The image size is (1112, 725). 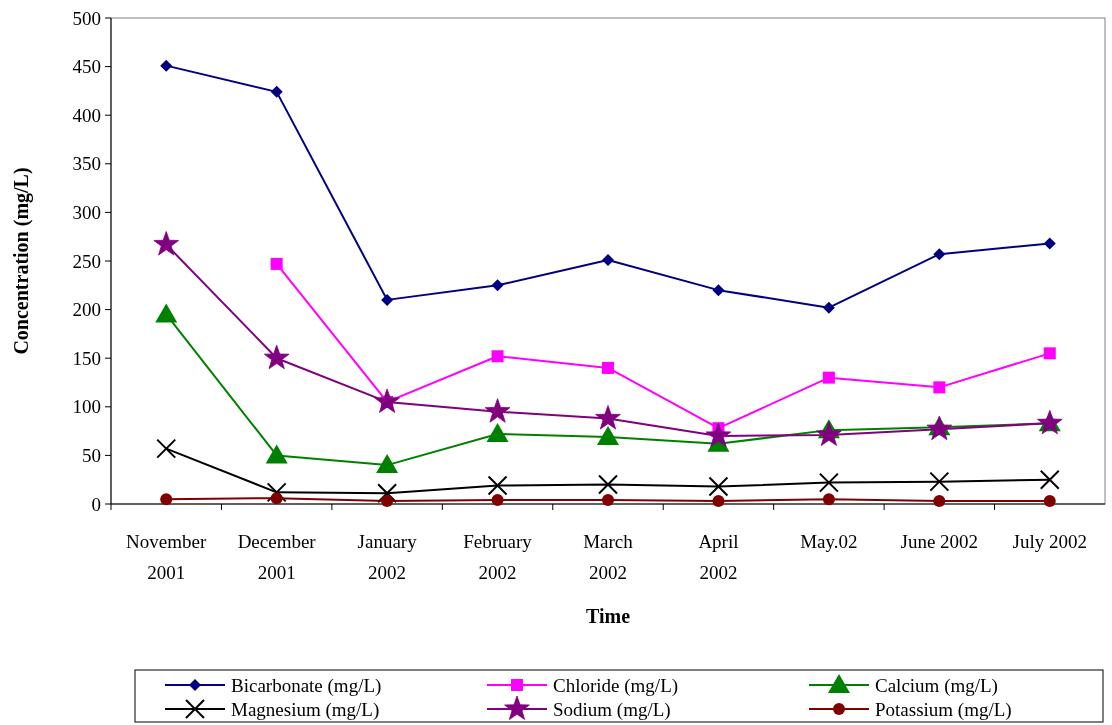 What do you see at coordinates (166, 557) in the screenshot?
I see `x-tick-label: November 2001` at bounding box center [166, 557].